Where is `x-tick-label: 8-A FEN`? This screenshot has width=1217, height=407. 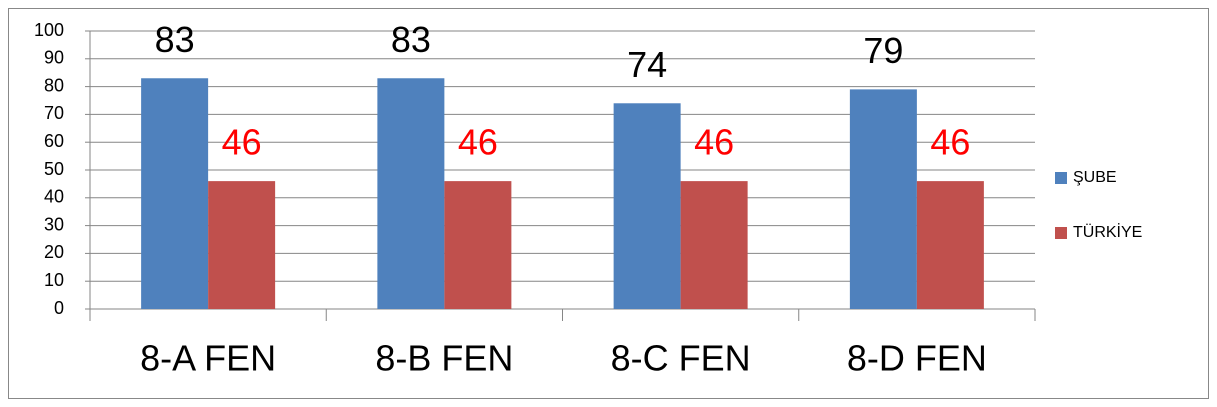
x-tick-label: 8-A FEN is located at coordinates (208, 358).